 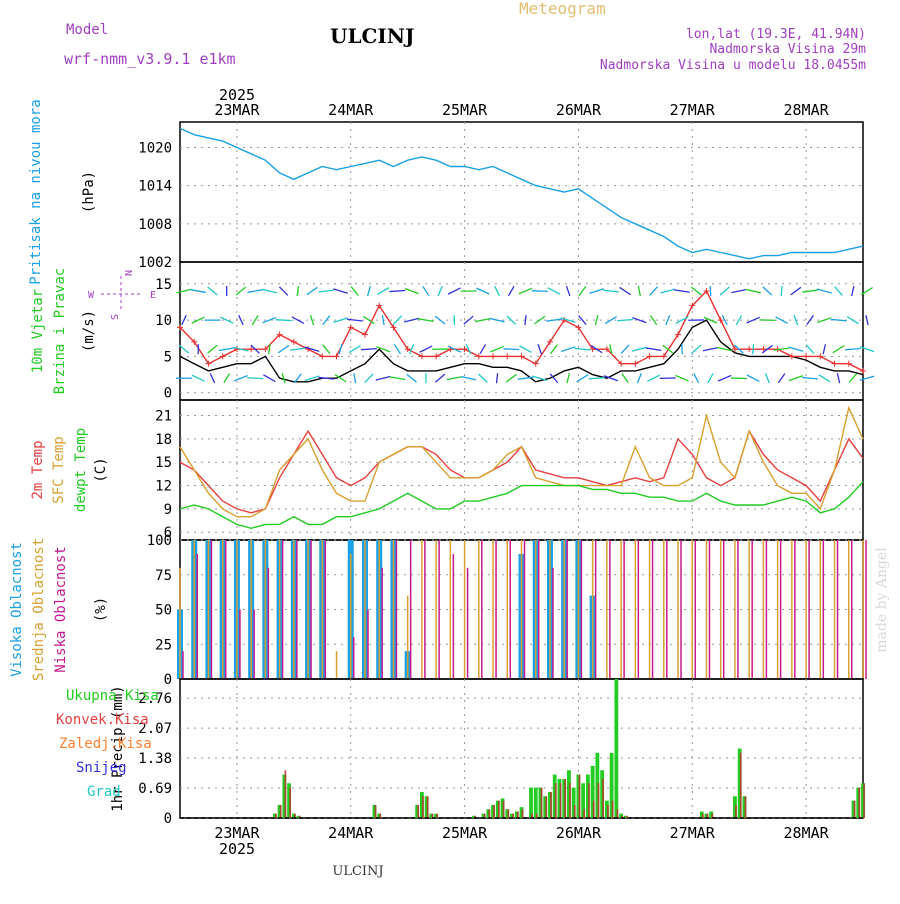 What do you see at coordinates (163, 321) in the screenshot?
I see `wind-ytick-label: 10` at bounding box center [163, 321].